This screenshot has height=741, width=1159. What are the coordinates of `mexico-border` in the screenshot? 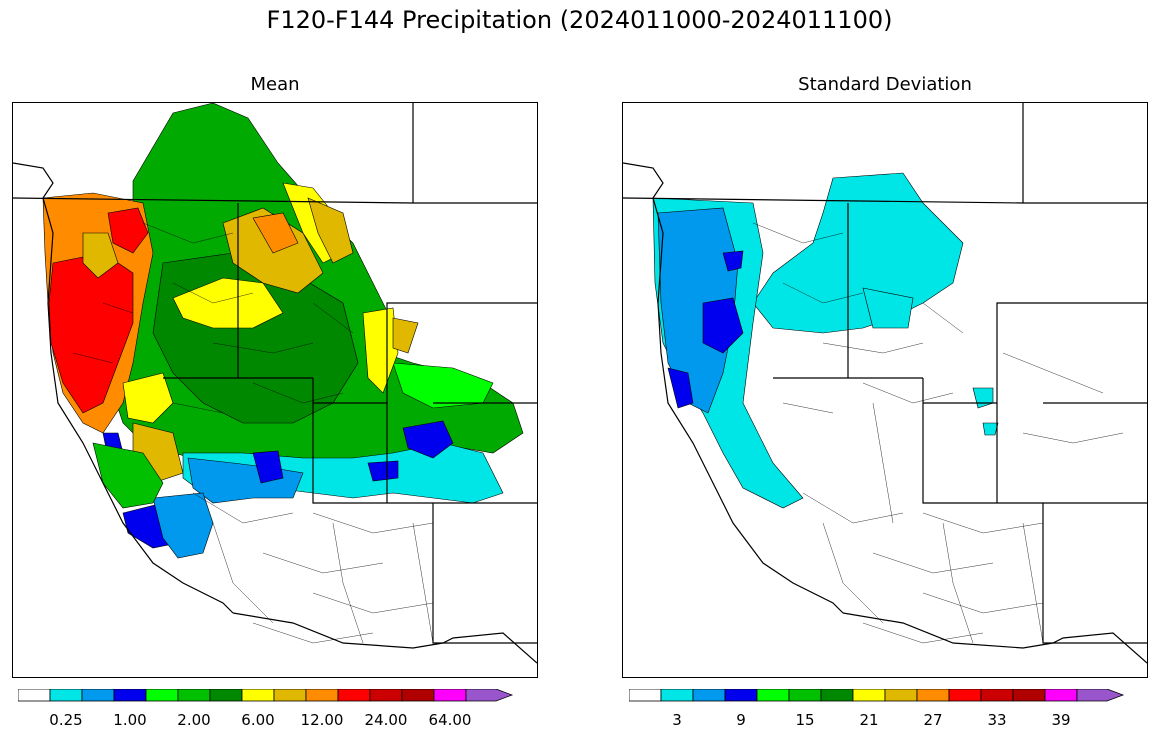 It's located at (384, 638).